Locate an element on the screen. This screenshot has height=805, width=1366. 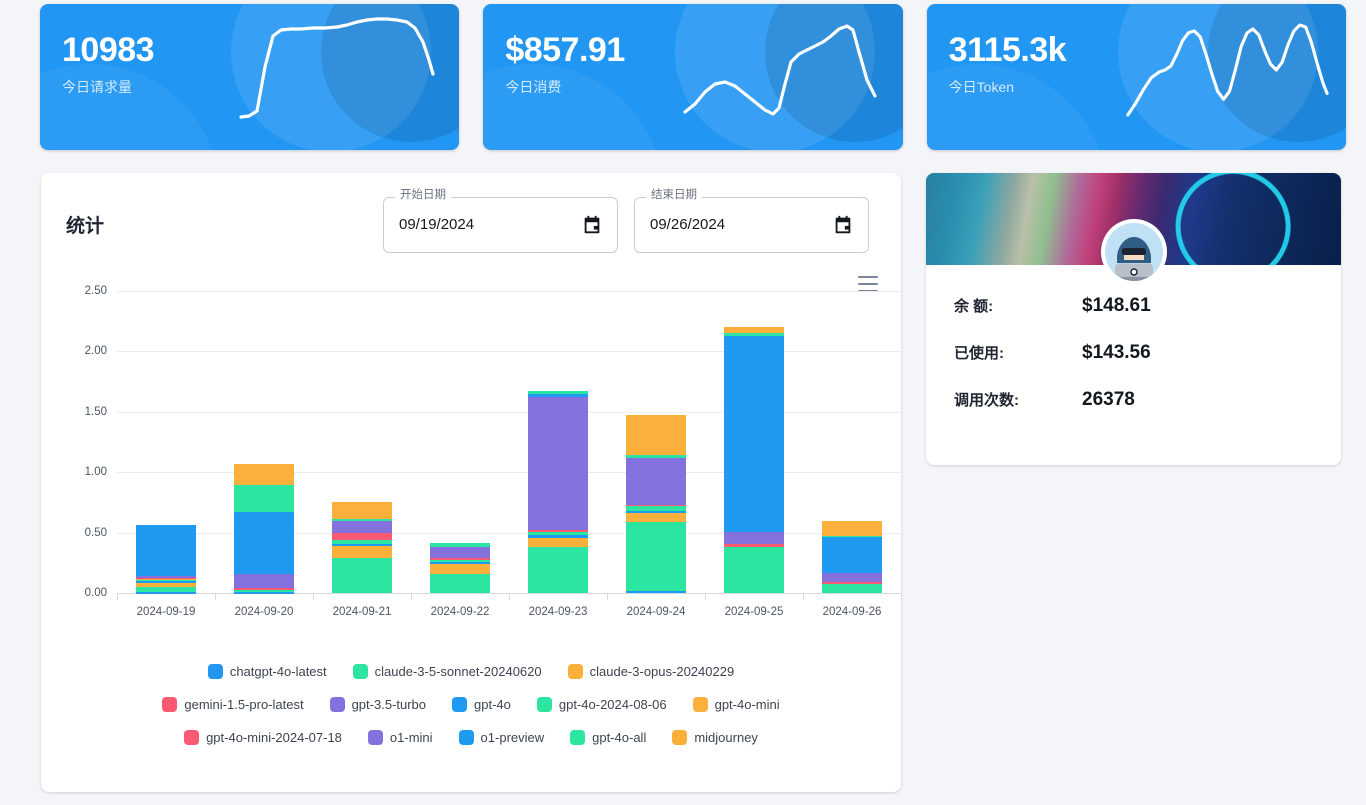
legend-item-gpt-4o-all: gpt-4o-all is located at coordinates (608, 737).